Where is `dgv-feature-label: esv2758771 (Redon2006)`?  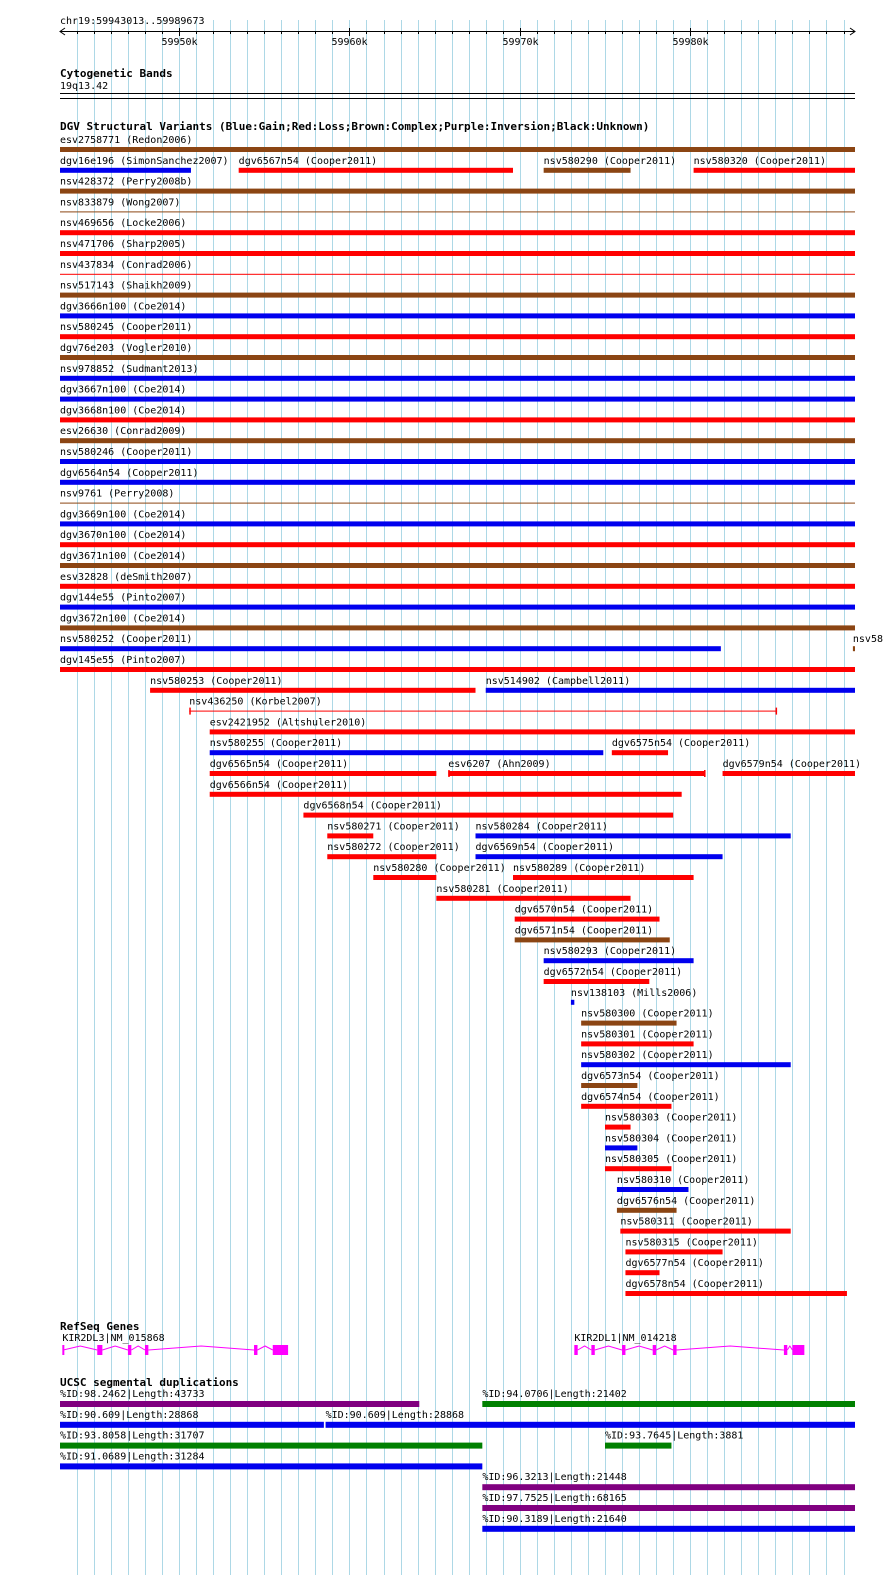 dgv-feature-label: esv2758771 (Redon2006) is located at coordinates (126, 140).